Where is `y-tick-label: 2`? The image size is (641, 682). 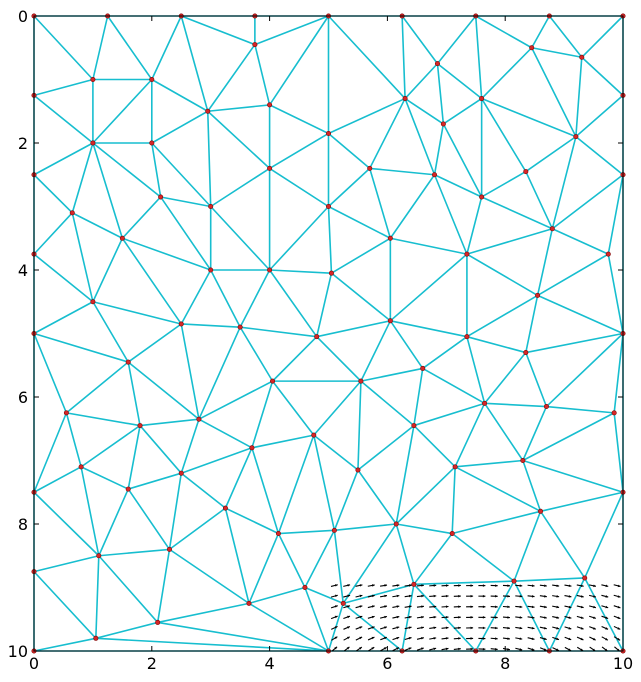 y-tick-label: 2 is located at coordinates (23, 143).